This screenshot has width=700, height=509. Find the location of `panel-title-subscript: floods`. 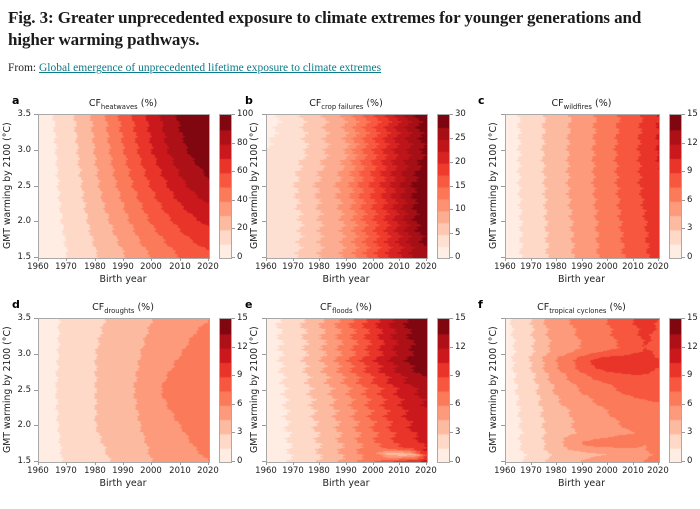

panel-title-subscript: floods is located at coordinates (342, 310).